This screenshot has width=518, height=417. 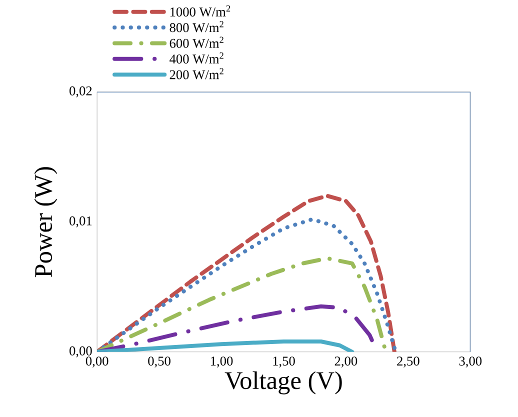 What do you see at coordinates (197, 26) in the screenshot?
I see `legend-label: 800 W/m$^{2}$` at bounding box center [197, 26].